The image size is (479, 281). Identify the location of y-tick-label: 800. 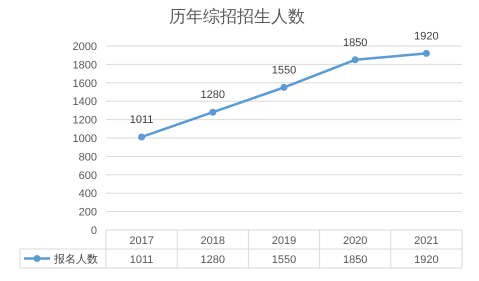
(87, 157).